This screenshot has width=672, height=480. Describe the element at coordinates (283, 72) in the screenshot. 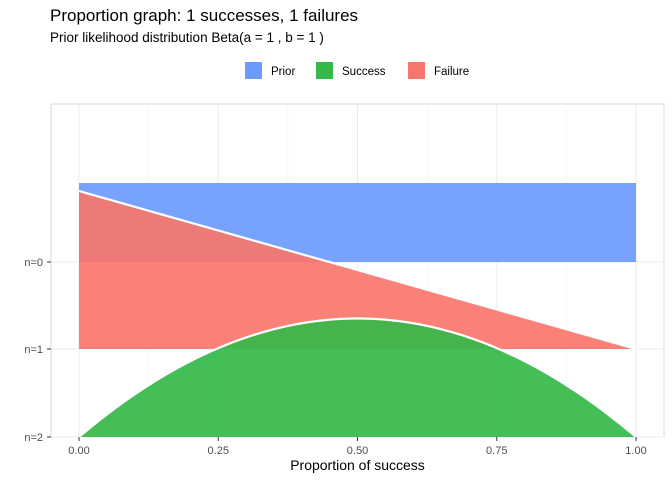

I see `legend-label-prior: Prior` at that location.